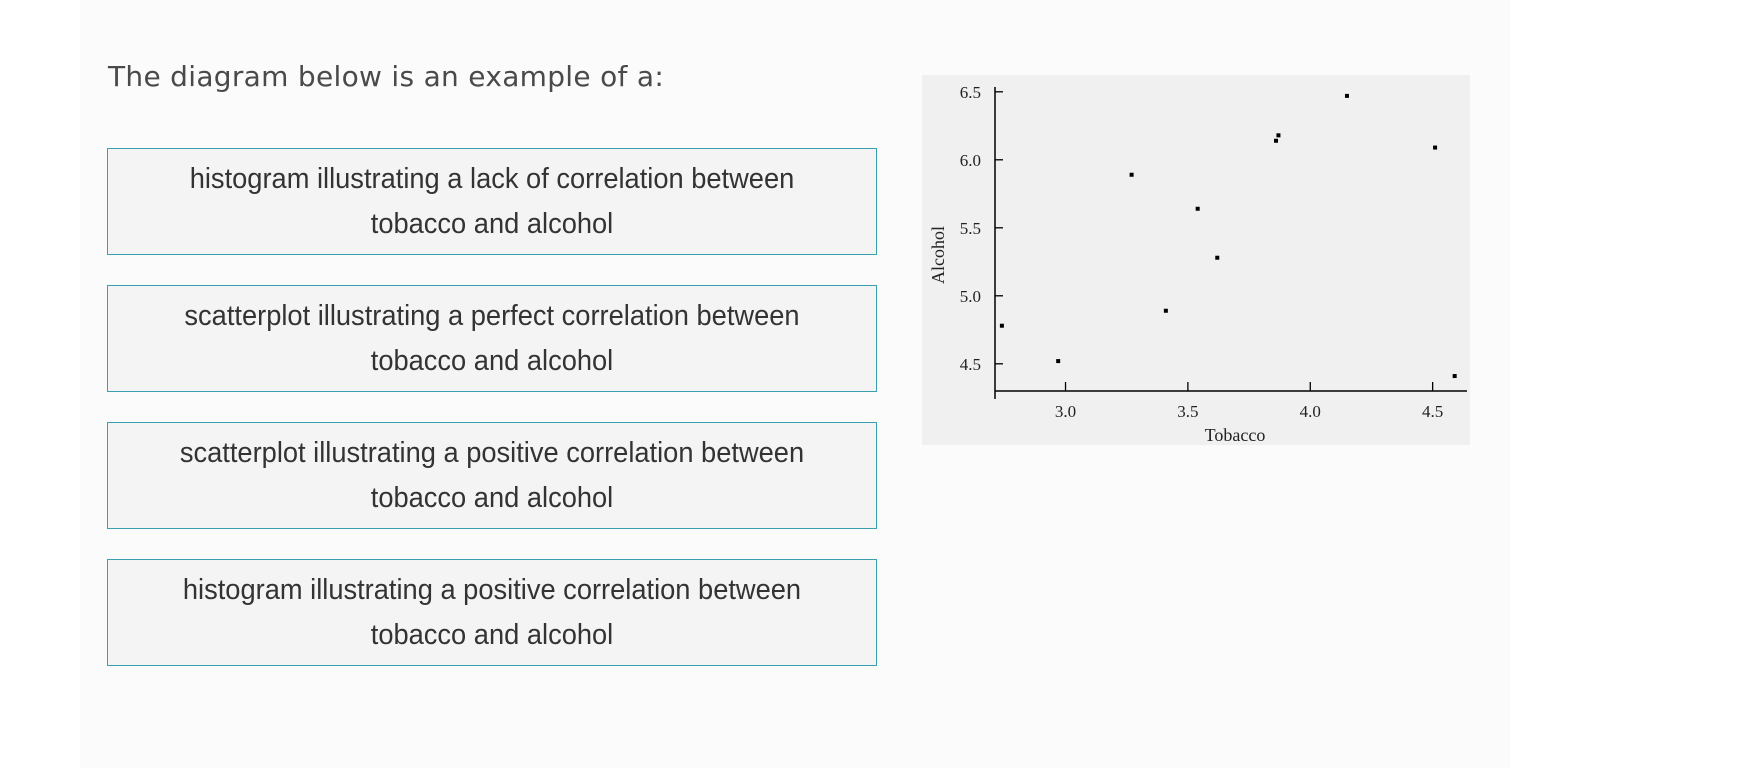 Image resolution: width=1756 pixels, height=768 pixels. Describe the element at coordinates (386, 76) in the screenshot. I see `question-prompt: The diagram below is an example of a:` at that location.